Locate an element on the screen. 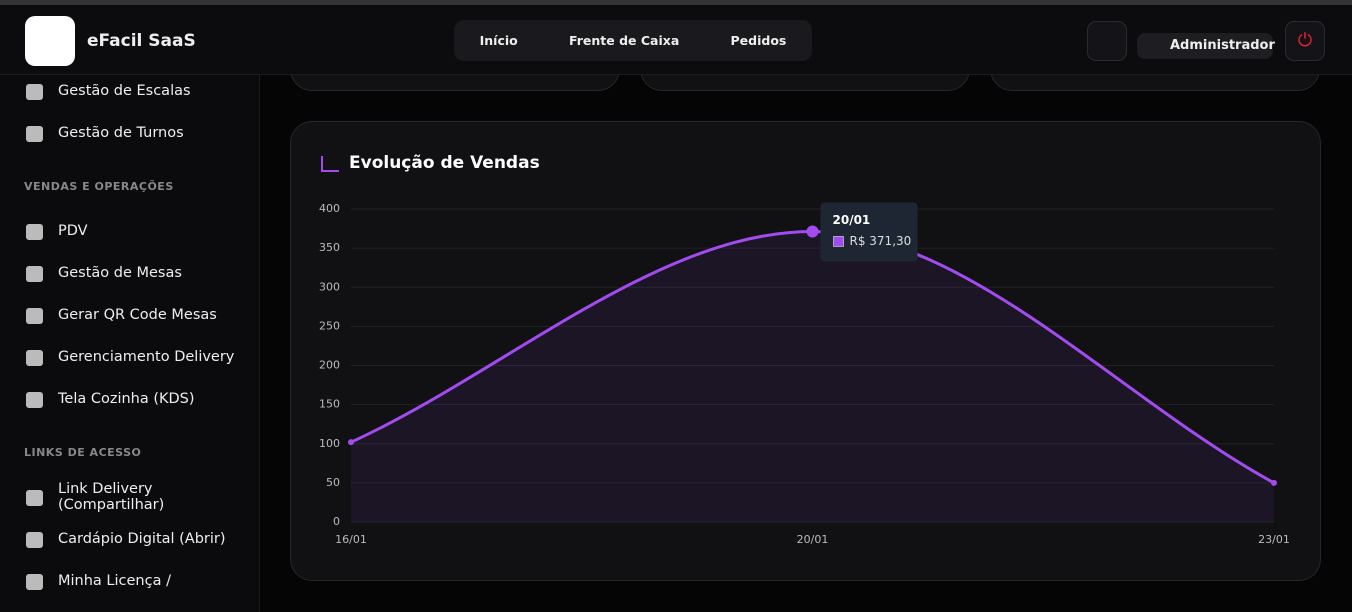 The height and width of the screenshot is (612, 1352). tooltip-swatch is located at coordinates (838, 241).